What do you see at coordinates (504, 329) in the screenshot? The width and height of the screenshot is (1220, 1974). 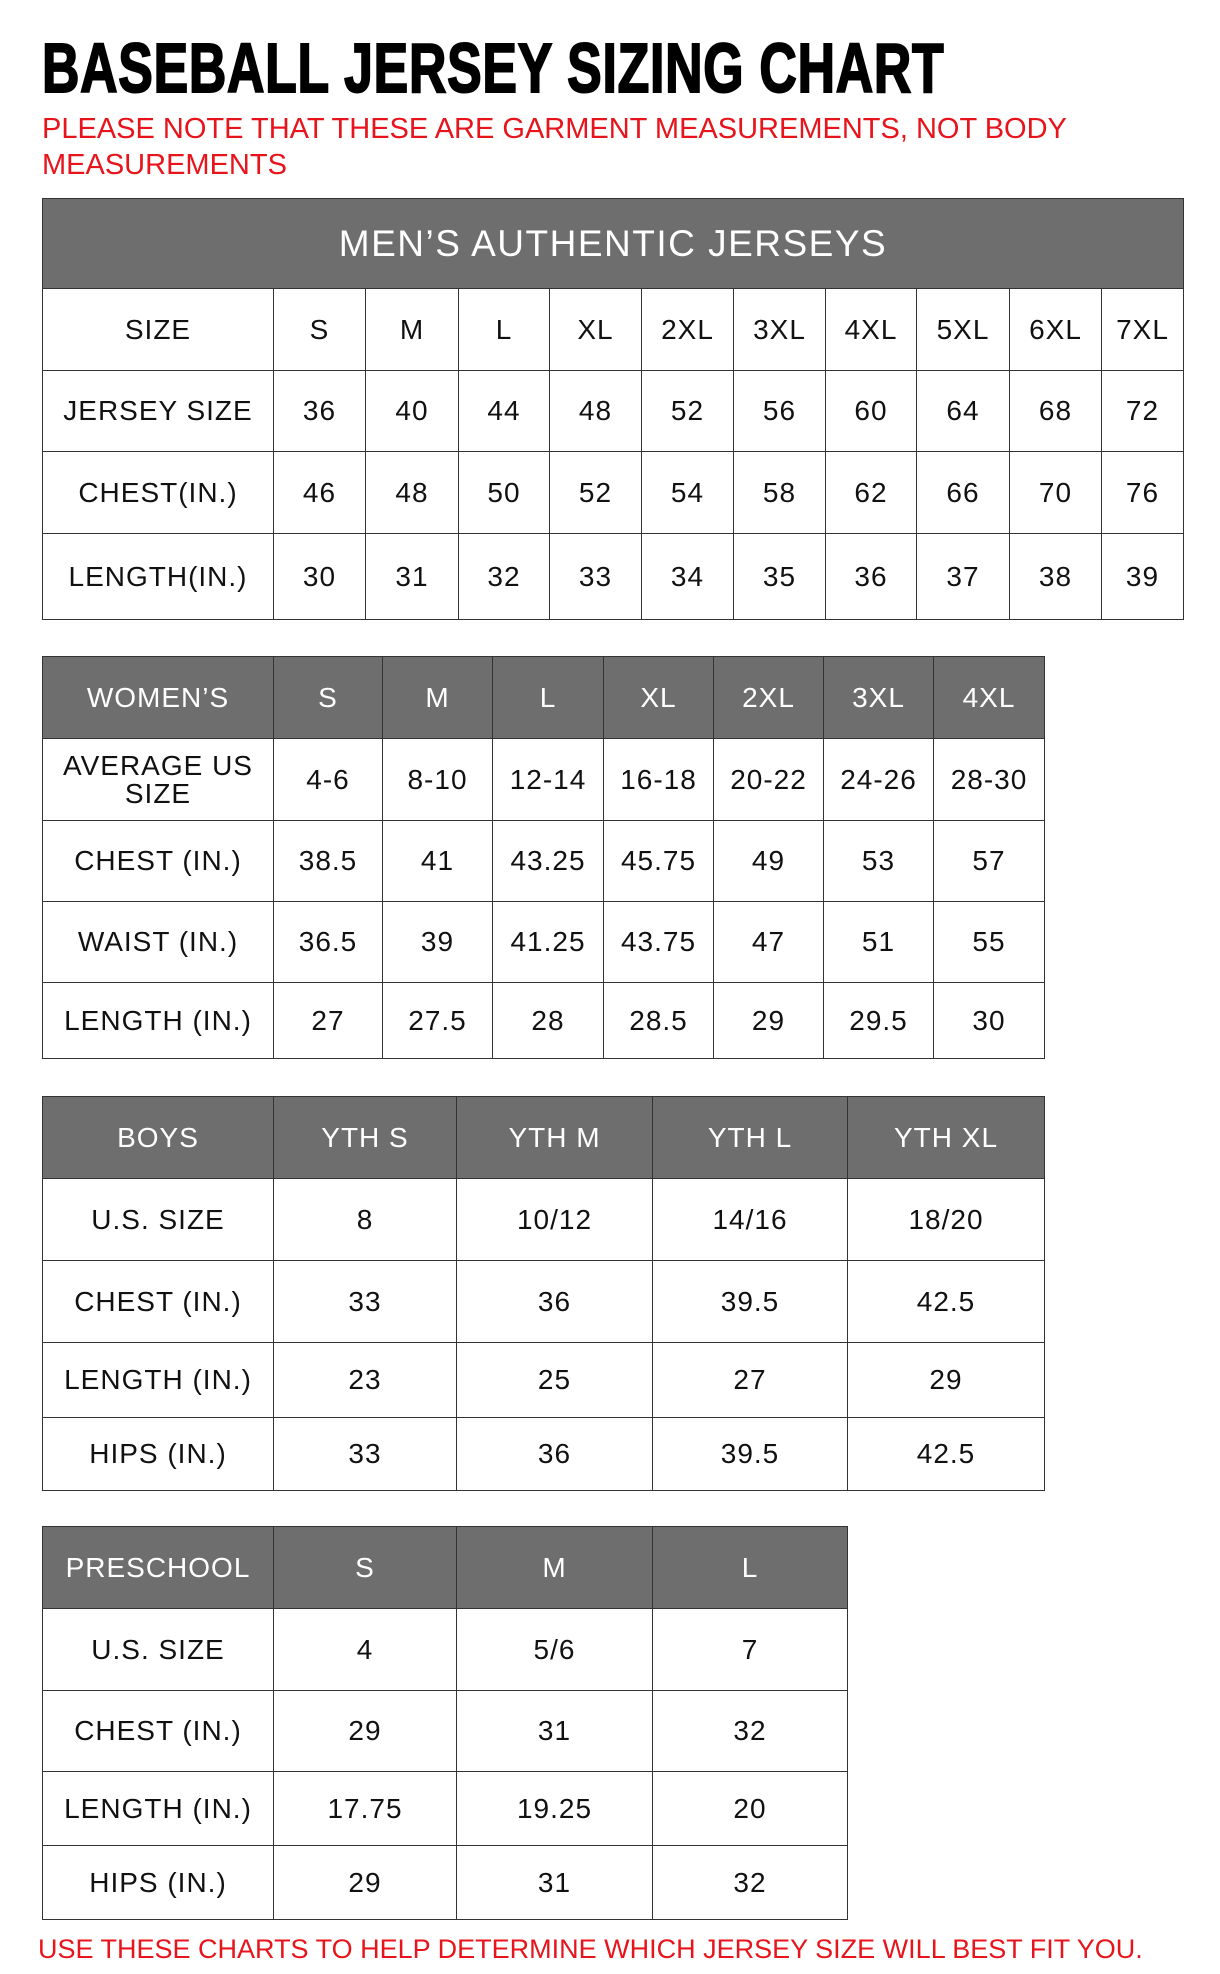 I see `size-header-cell: L` at bounding box center [504, 329].